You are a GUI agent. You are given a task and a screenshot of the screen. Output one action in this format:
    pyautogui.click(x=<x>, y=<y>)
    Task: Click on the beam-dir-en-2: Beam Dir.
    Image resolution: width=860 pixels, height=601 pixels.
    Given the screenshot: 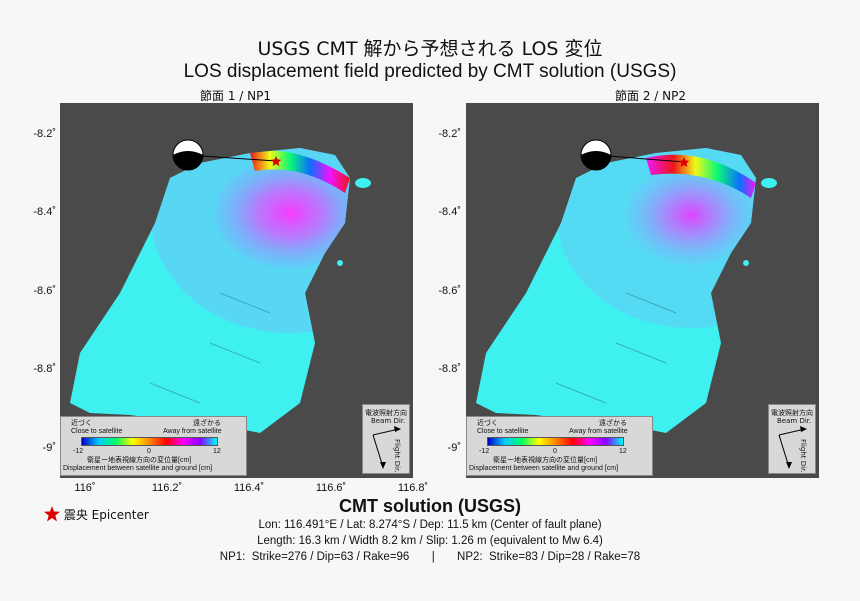 What is the action you would take?
    pyautogui.click(x=794, y=421)
    